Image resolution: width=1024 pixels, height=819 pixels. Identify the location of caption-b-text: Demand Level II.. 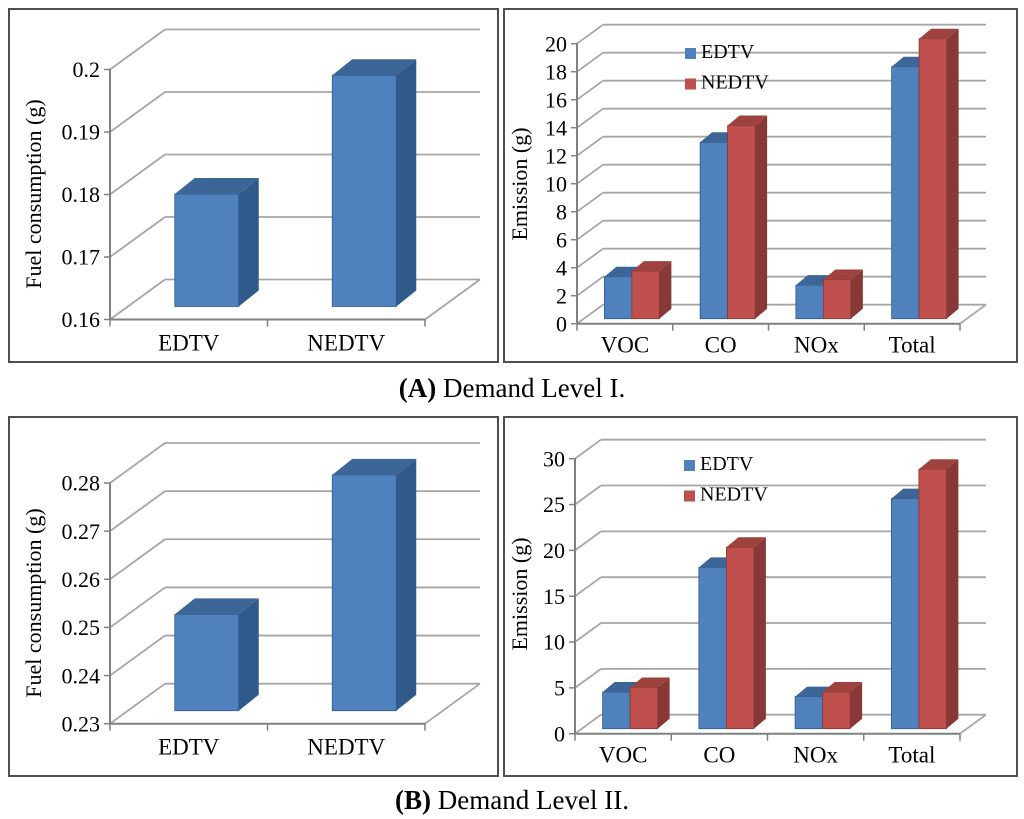
(530, 800).